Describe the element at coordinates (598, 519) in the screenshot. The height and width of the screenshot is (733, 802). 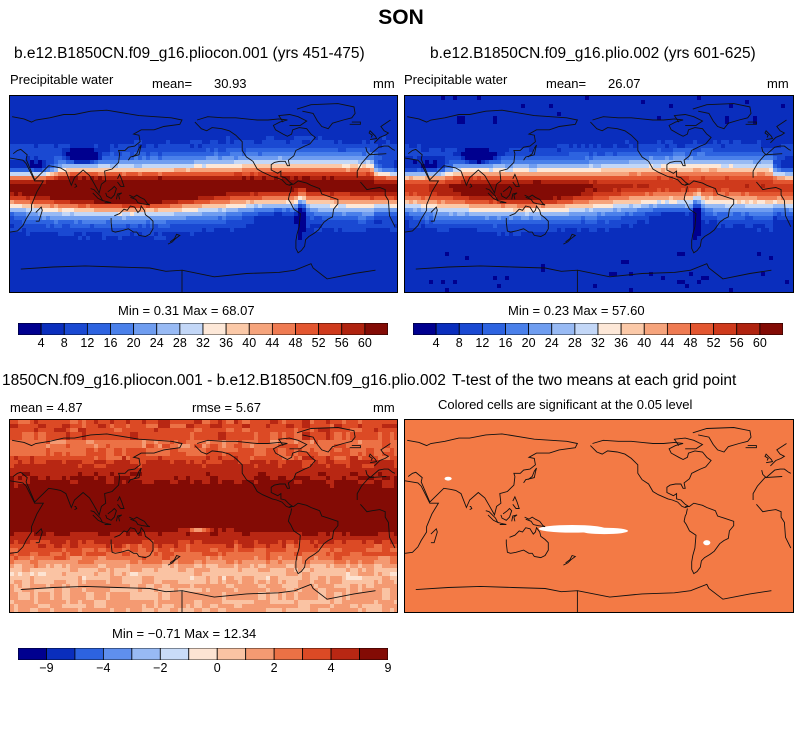
I see `coastlines` at that location.